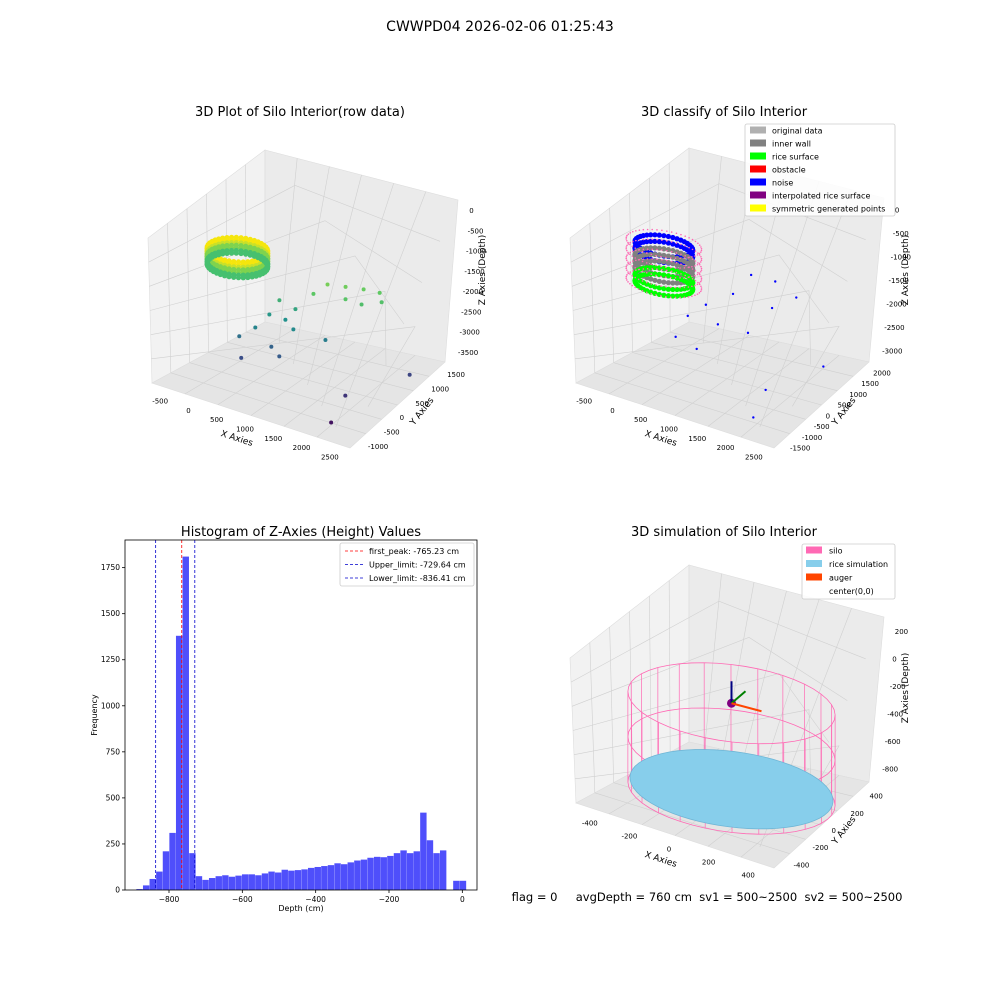 This screenshot has width=1000, height=1000. Describe the element at coordinates (188, 411) in the screenshot. I see `chart-rowdata-x-tick: 0` at that location.